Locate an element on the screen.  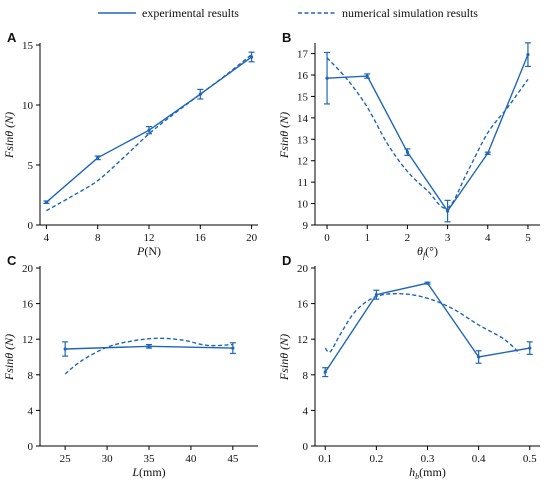
x-tick-label: 1 is located at coordinates (367, 238).